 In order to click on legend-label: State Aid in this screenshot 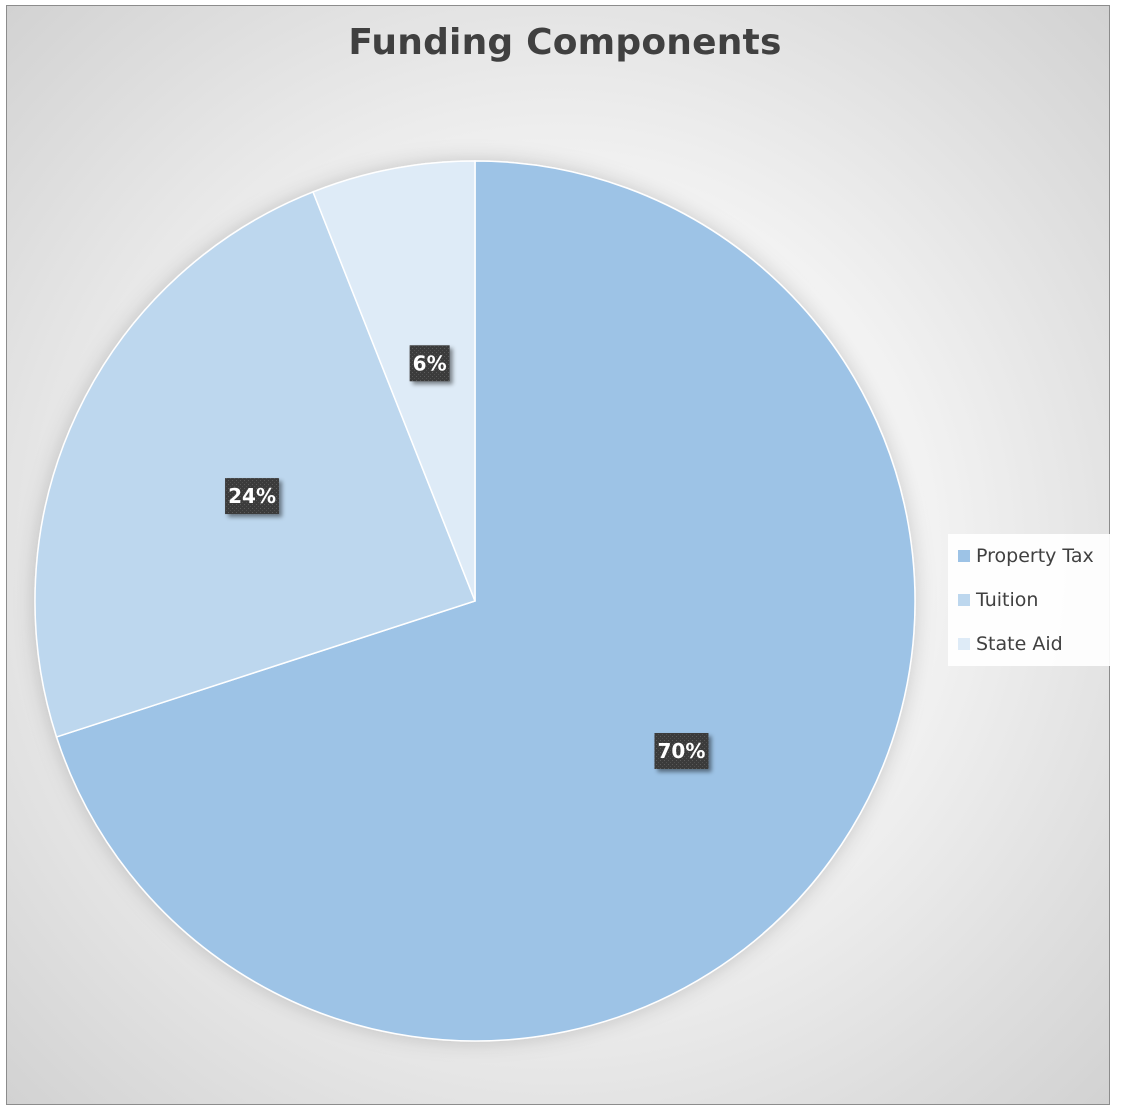, I will do `click(1019, 644)`.